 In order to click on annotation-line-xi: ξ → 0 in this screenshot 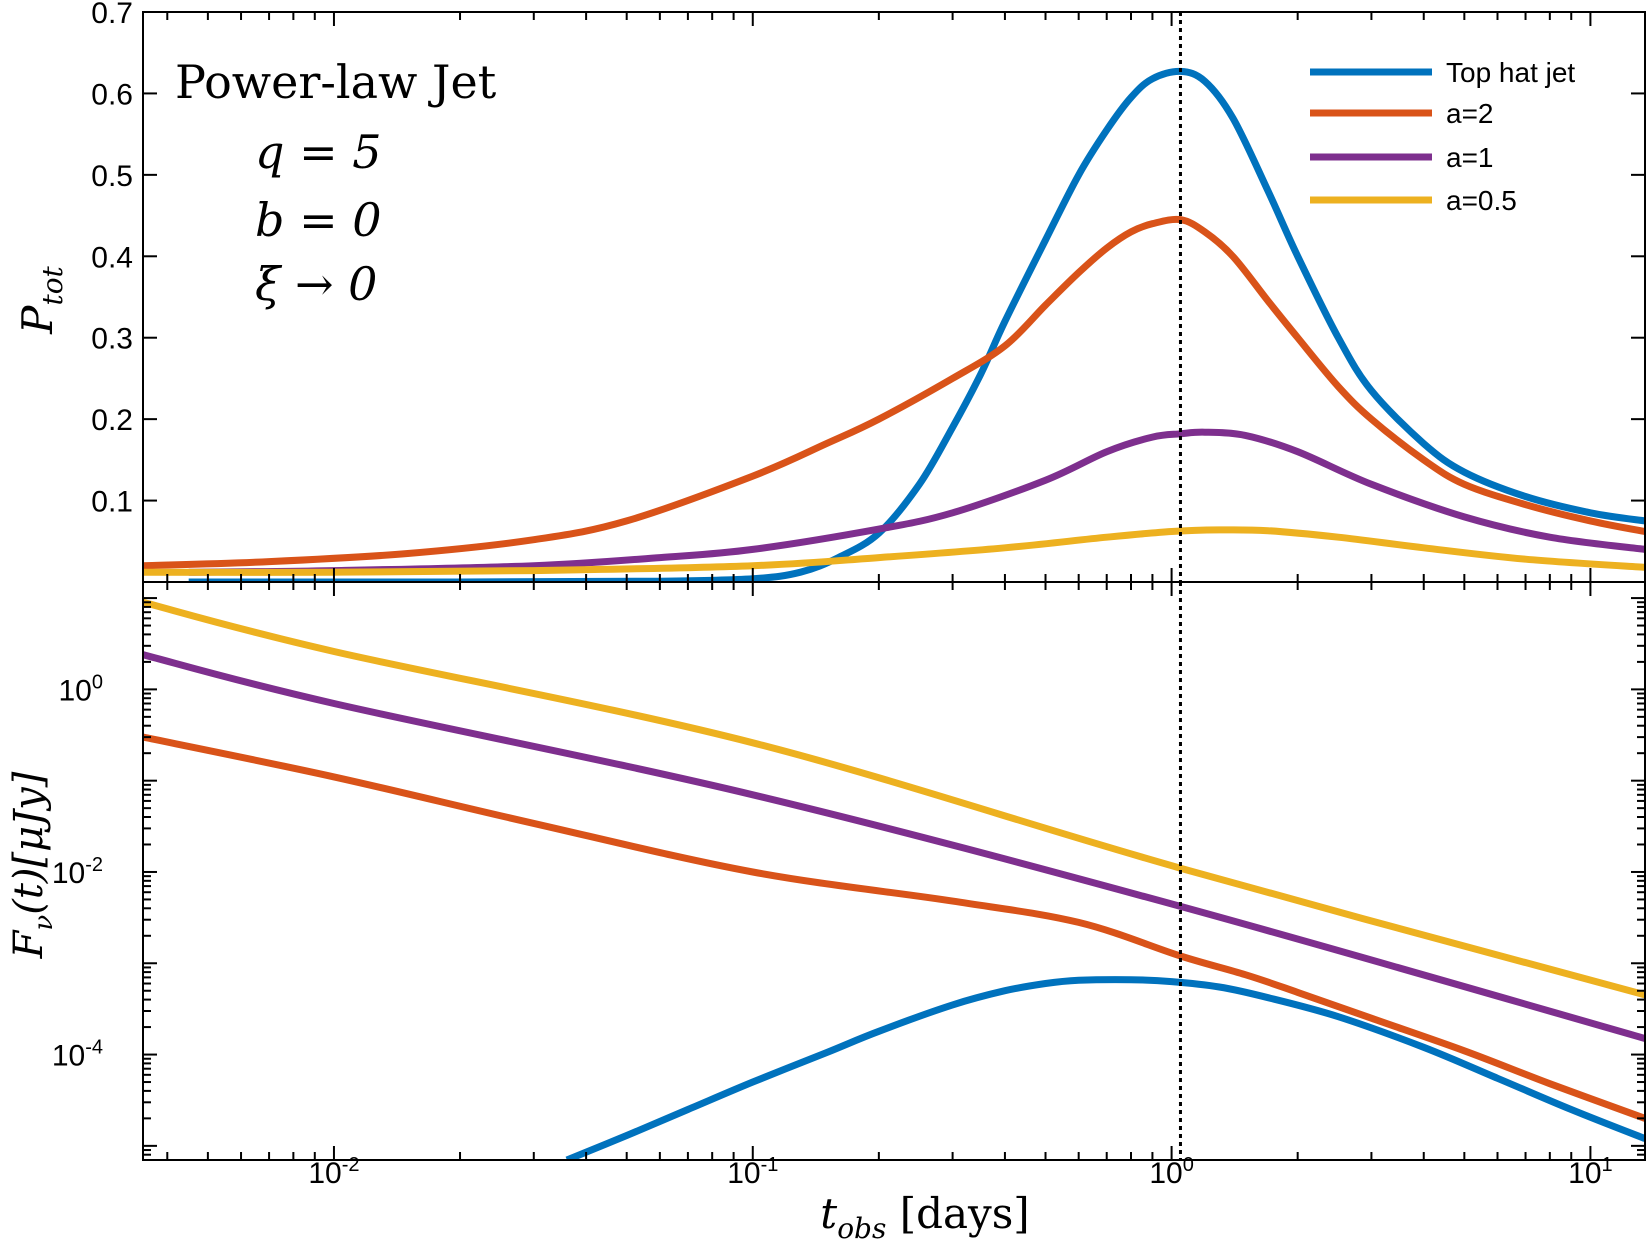, I will do `click(316, 284)`.